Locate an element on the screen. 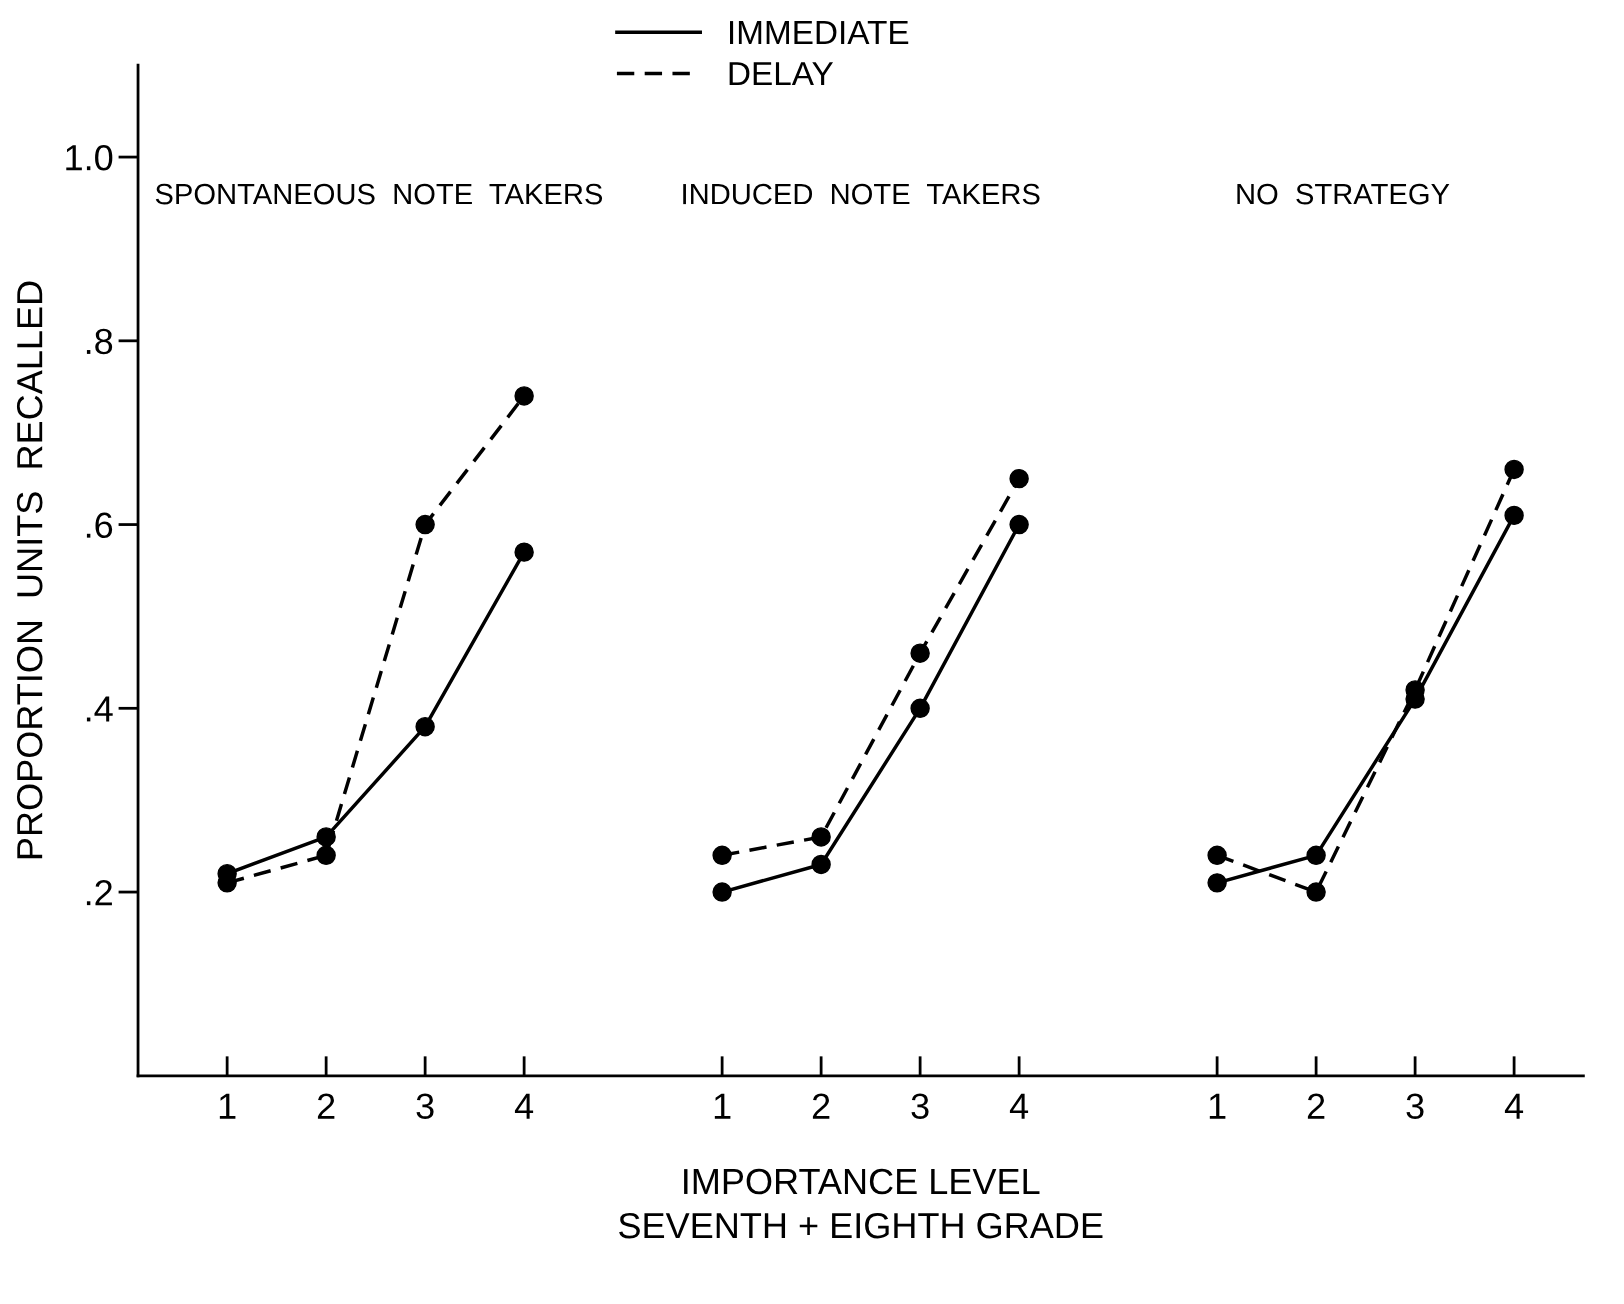 This screenshot has width=1624, height=1304. y-tick-label: .4 is located at coordinates (99, 709).